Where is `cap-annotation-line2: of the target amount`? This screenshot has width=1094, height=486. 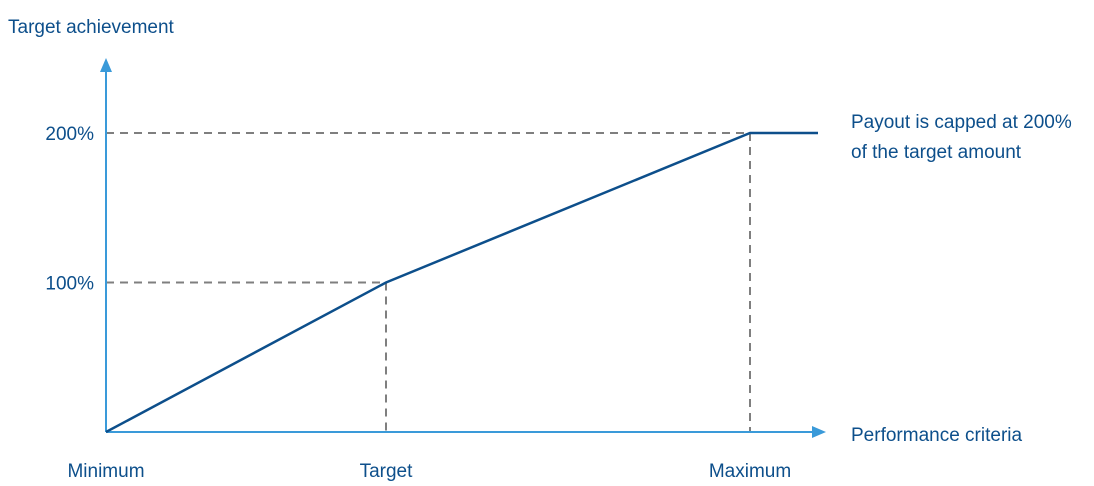
cap-annotation-line2: of the target amount is located at coordinates (936, 152).